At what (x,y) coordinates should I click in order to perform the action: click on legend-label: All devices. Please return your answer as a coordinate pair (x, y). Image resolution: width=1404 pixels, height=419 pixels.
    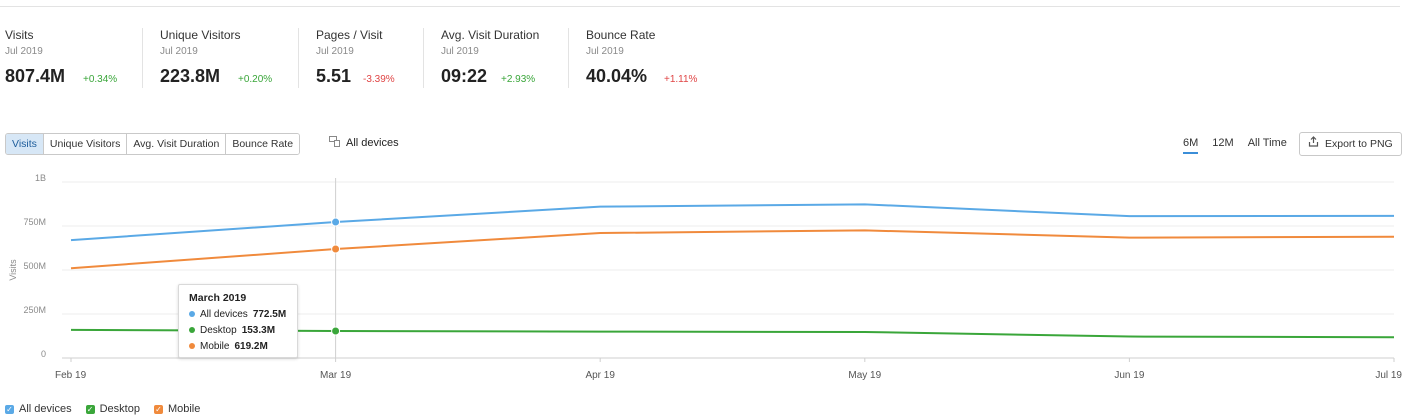
    Looking at the image, I should click on (45, 409).